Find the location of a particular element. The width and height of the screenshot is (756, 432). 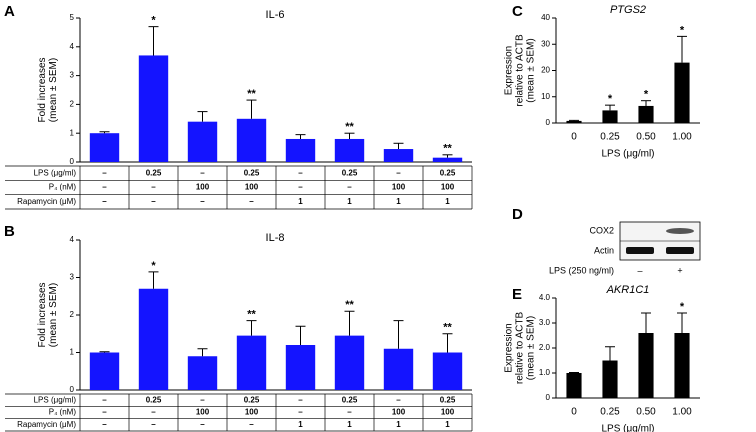

y-tick-label: 40 is located at coordinates (545, 17).